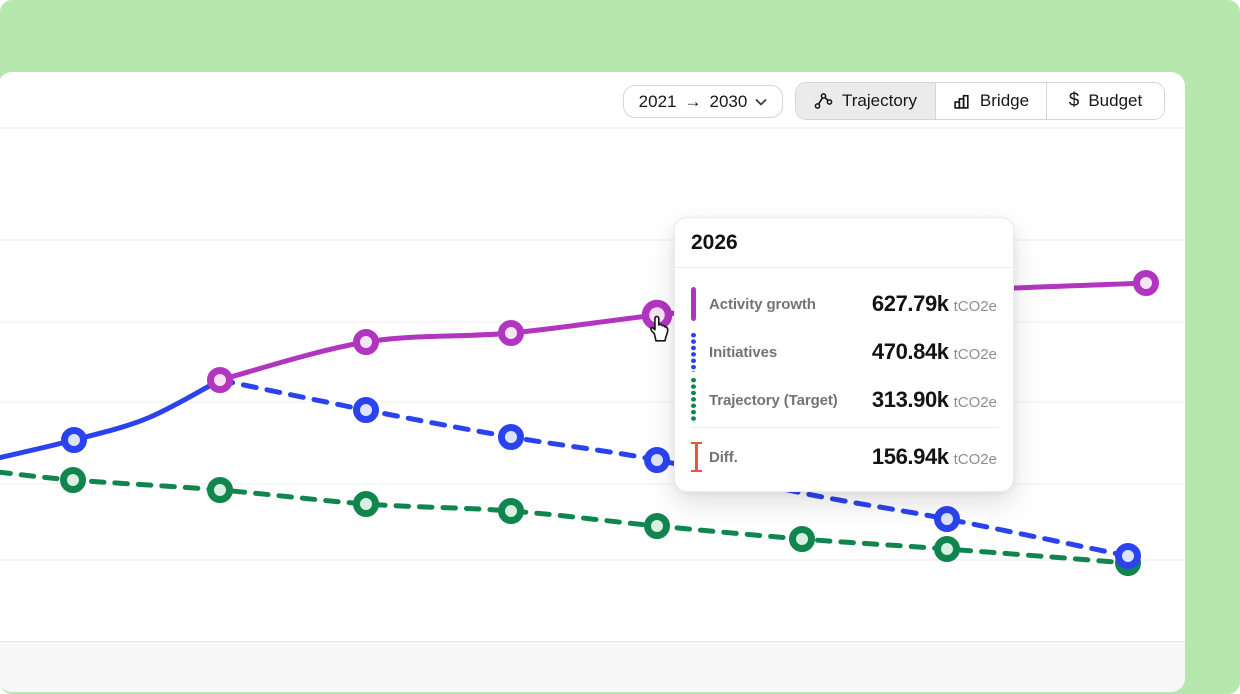 The image size is (1240, 694). I want to click on activity-growth-marker-hovered, so click(657, 315).